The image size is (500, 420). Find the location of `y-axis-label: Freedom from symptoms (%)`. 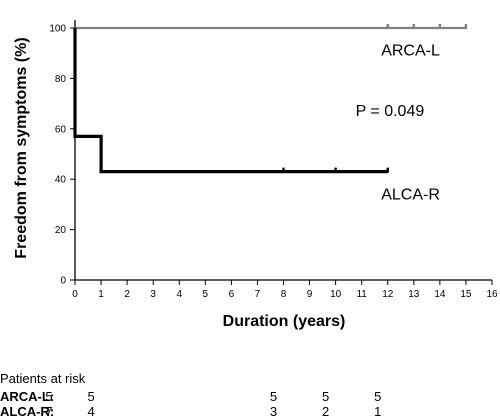

y-axis-label: Freedom from symptoms (%) is located at coordinates (21, 147).